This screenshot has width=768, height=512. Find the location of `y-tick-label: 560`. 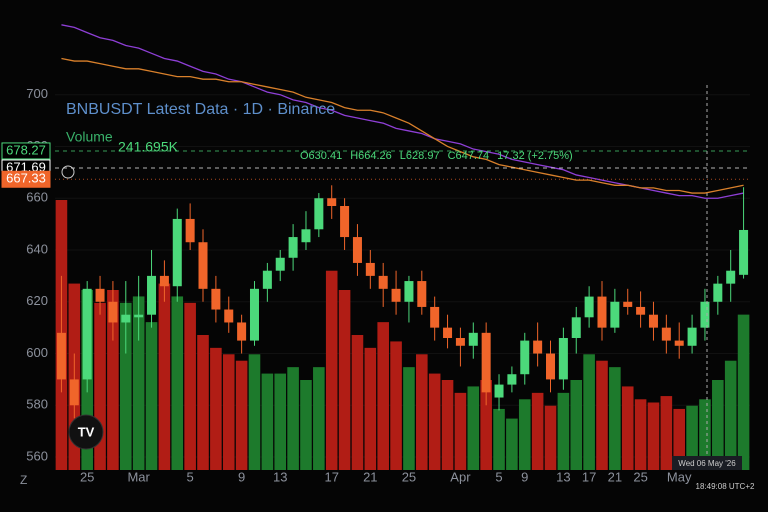

y-tick-label: 560 is located at coordinates (37, 455).